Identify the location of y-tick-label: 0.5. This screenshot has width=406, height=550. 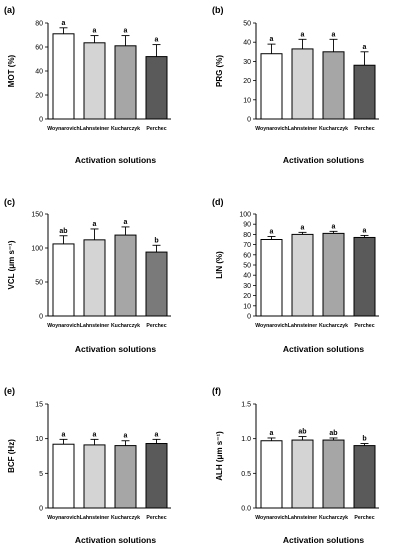
(246, 474).